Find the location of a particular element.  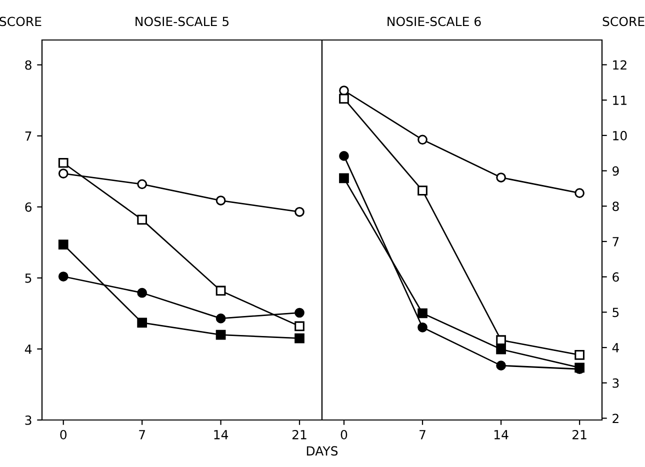

y-tick-label: 9 is located at coordinates (615, 171).